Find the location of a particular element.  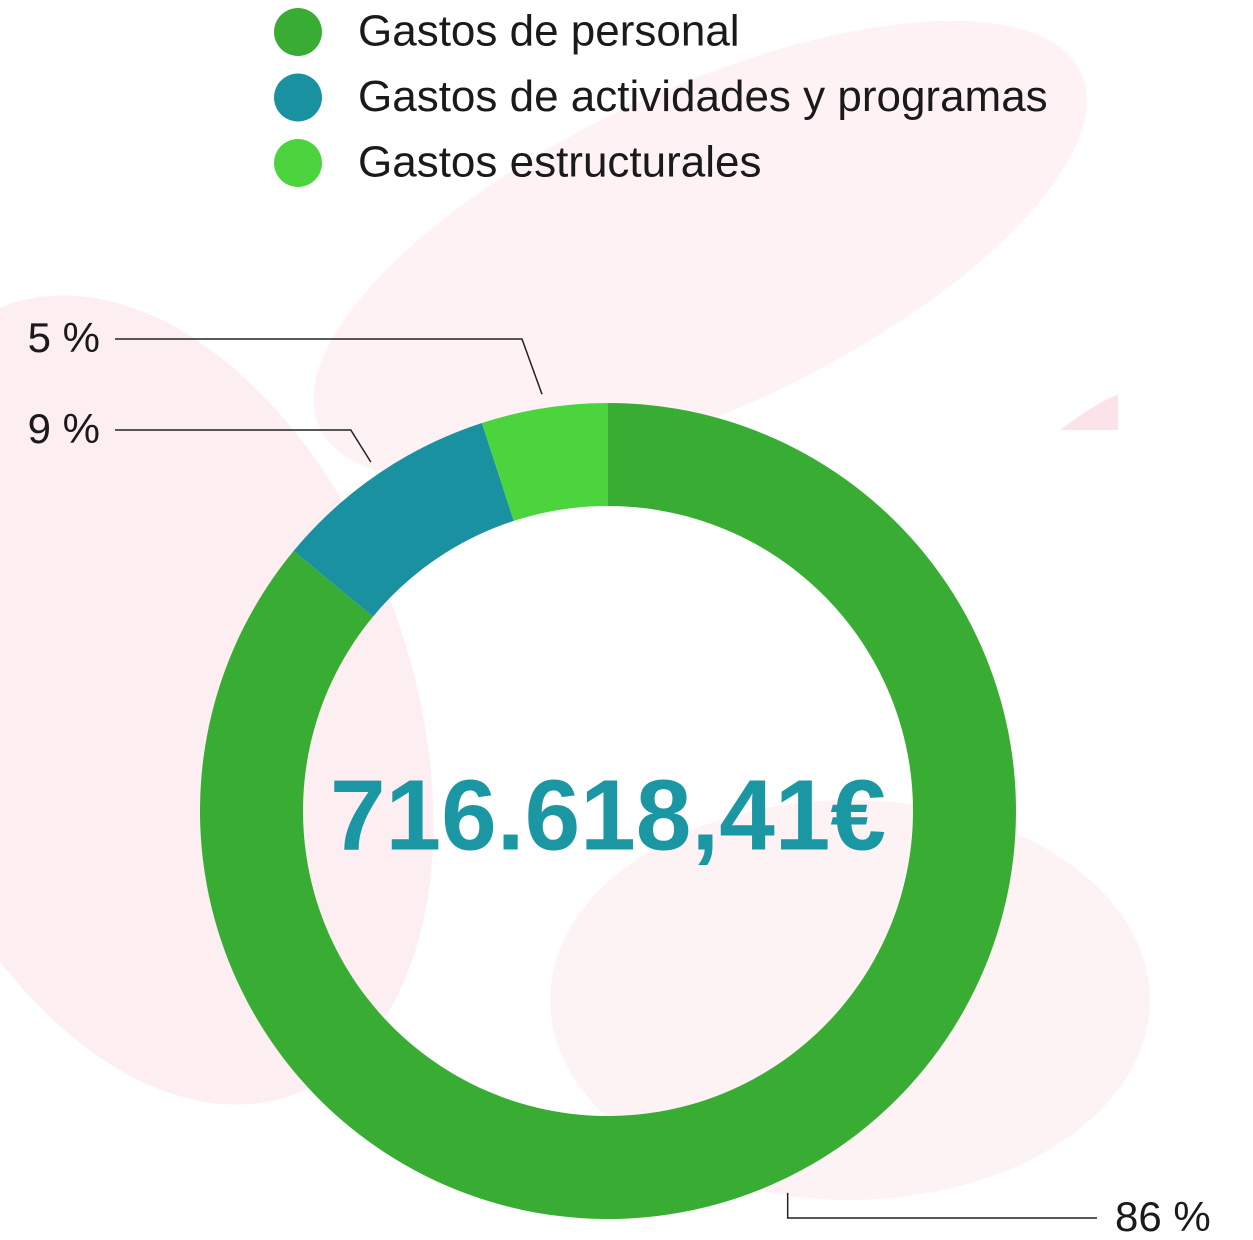

legend-label: Gastos estructurales is located at coordinates (560, 162).